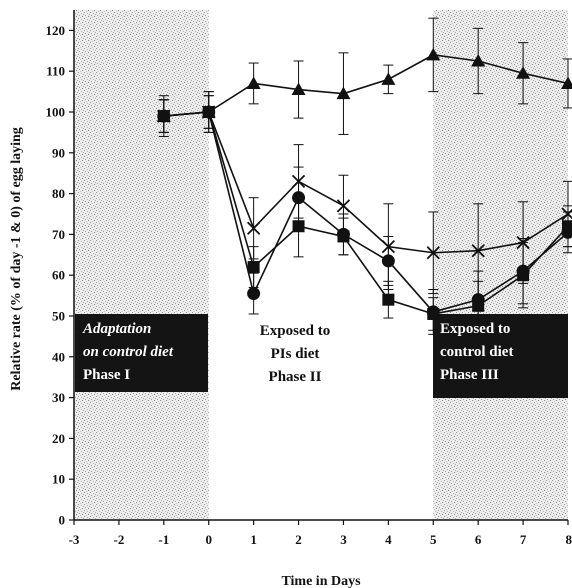 The height and width of the screenshot is (588, 572). Describe the element at coordinates (298, 539) in the screenshot. I see `x-tick-label: 2` at that location.